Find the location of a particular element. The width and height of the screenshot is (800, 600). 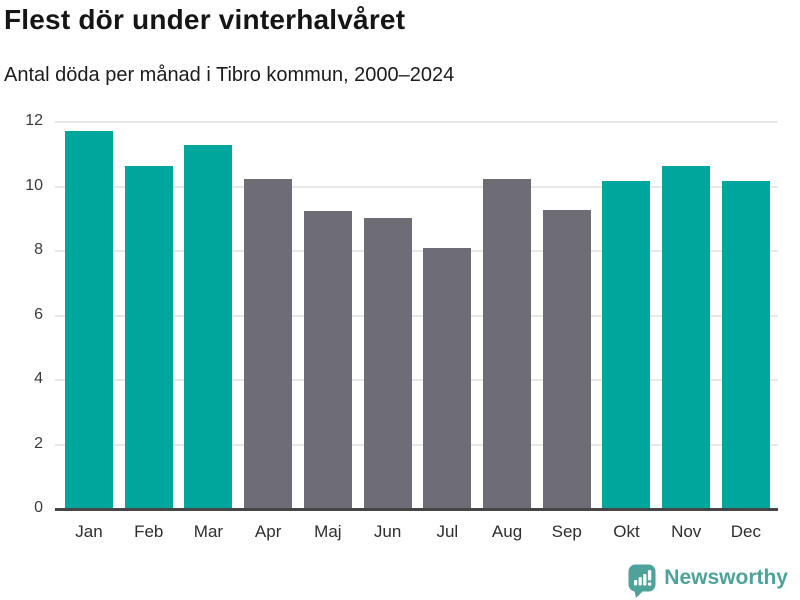

chart-title: Flest dör under vinterhalvåret is located at coordinates (205, 19).